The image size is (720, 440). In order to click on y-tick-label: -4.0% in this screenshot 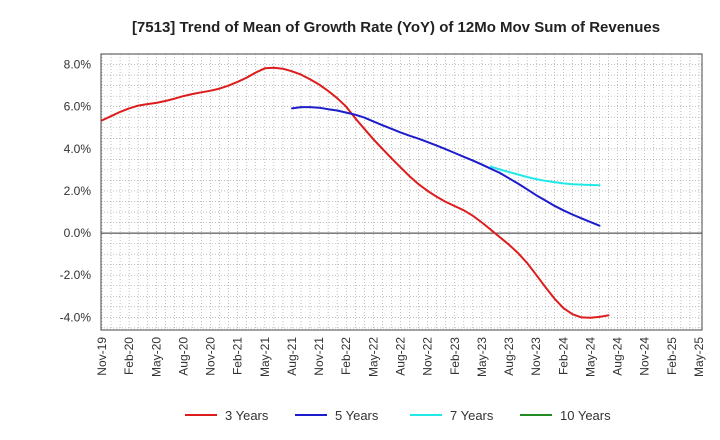, I will do `click(76, 317)`.